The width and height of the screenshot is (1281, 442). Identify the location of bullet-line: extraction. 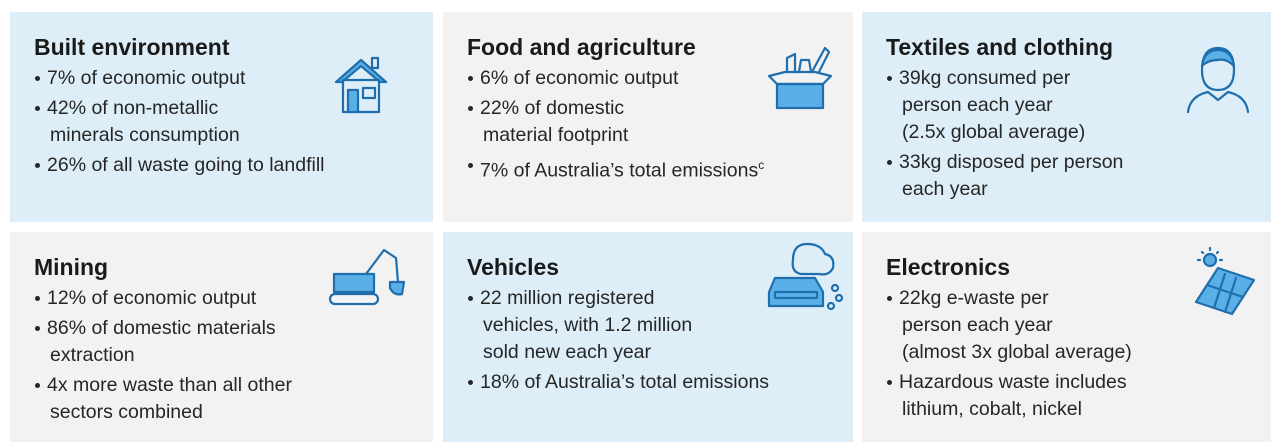
(92, 355).